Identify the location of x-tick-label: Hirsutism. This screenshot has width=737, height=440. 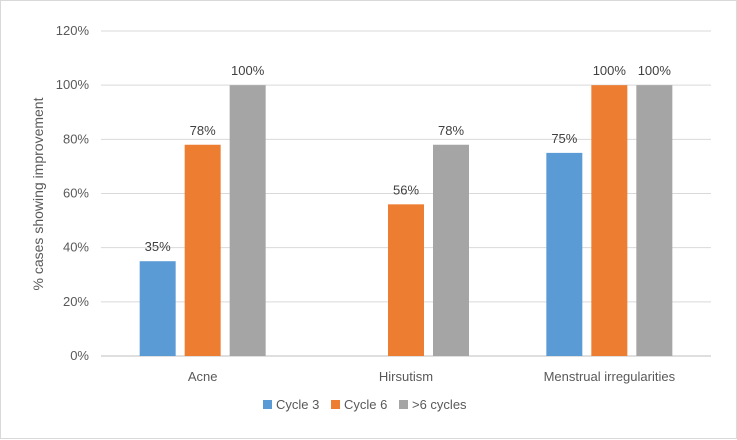
(406, 376).